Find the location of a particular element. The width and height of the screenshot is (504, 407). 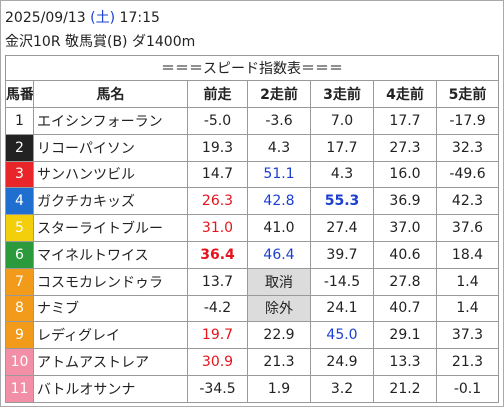

horse-row: 10 アトムアストレア 30.9 21.3 24.9 13.3 21.3 is located at coordinates (252, 362).